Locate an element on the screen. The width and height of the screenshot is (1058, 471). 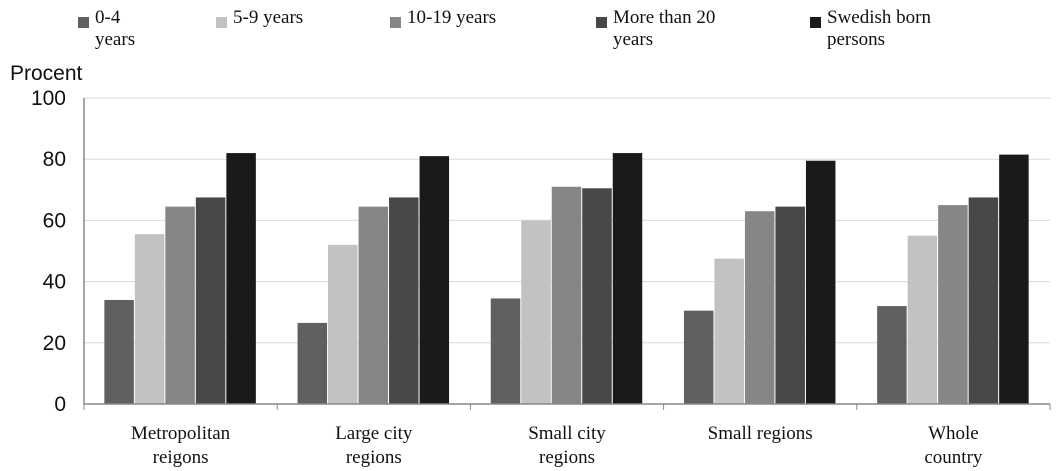
x-category-label-4: Whole country is located at coordinates (953, 445).